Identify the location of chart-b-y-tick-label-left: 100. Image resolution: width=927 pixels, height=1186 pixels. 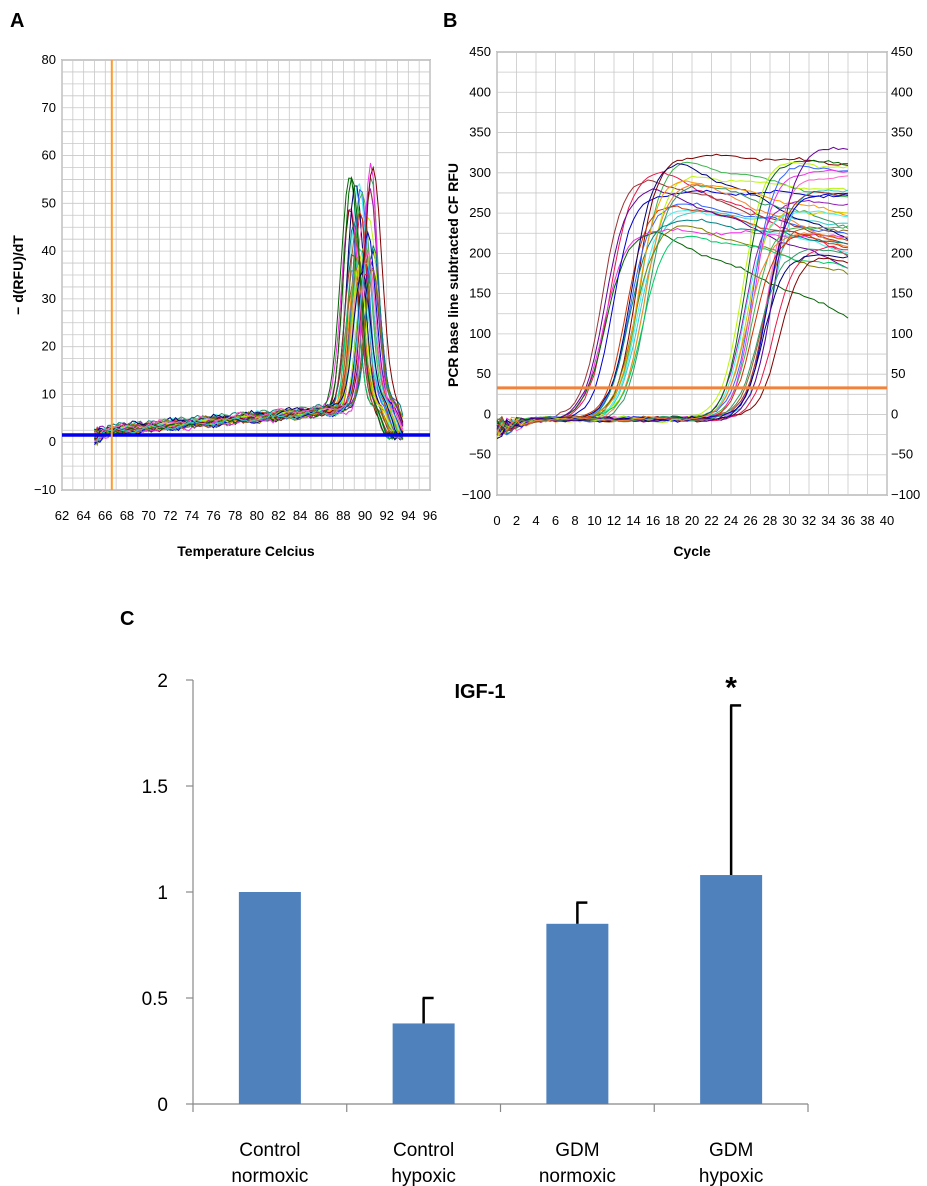
(480, 333).